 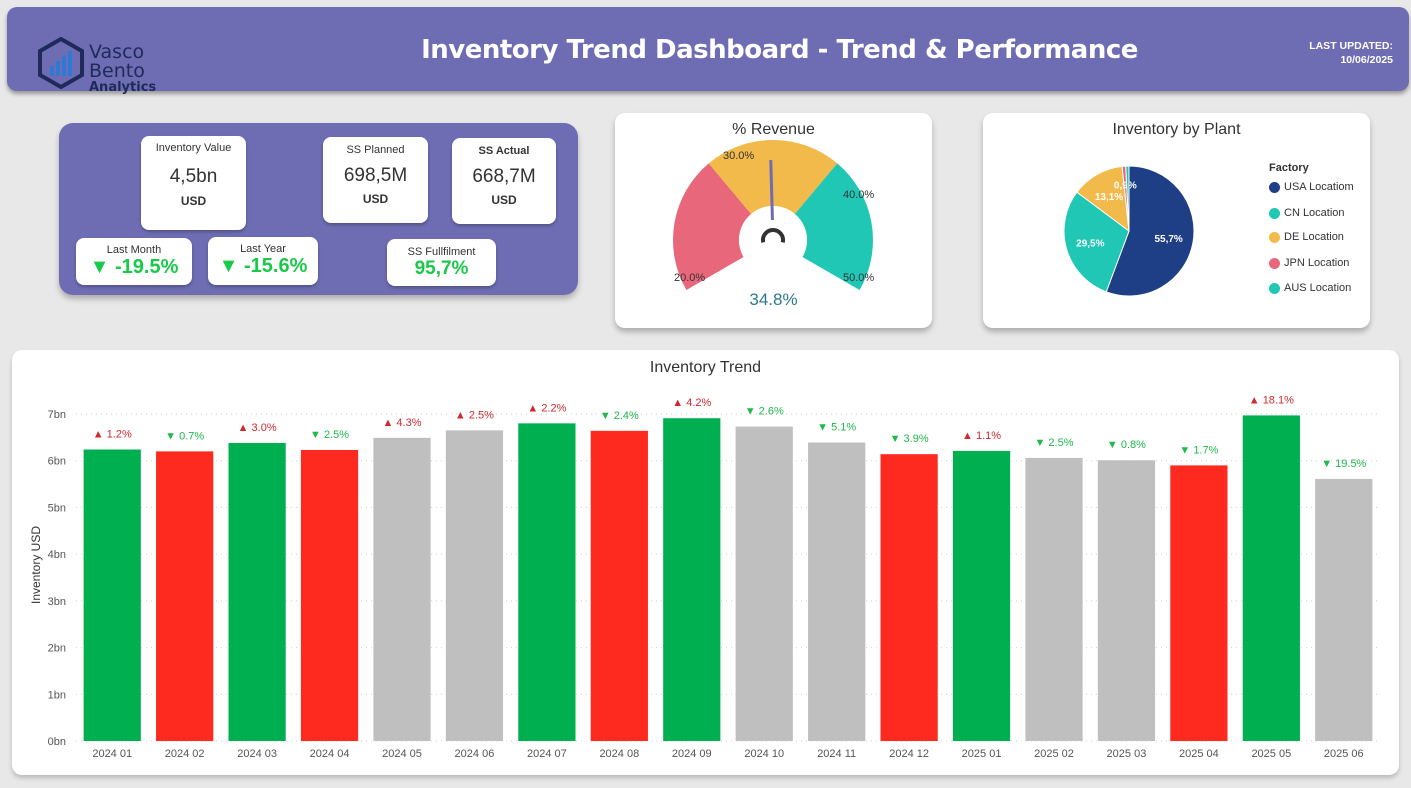 What do you see at coordinates (1126, 445) in the screenshot?
I see `bar-data-label: ▼ 0.8%` at bounding box center [1126, 445].